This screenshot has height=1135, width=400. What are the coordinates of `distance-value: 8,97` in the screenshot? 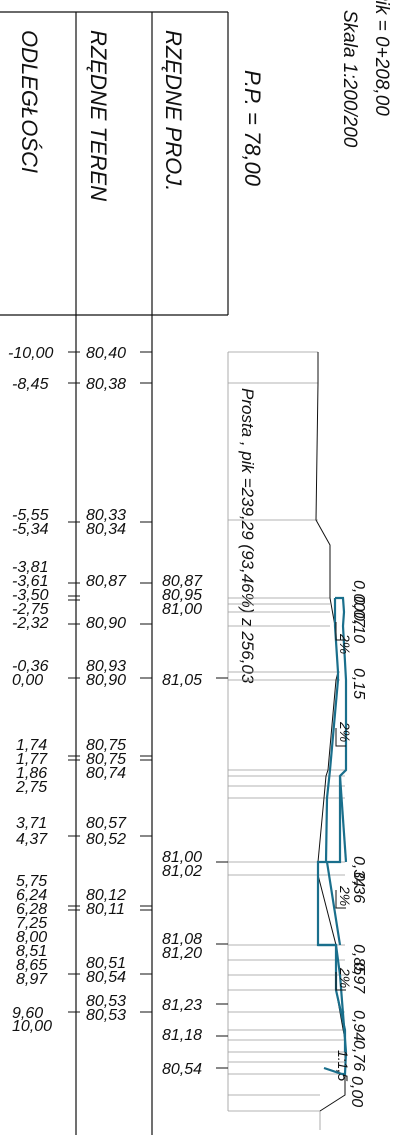 It's located at (32, 979).